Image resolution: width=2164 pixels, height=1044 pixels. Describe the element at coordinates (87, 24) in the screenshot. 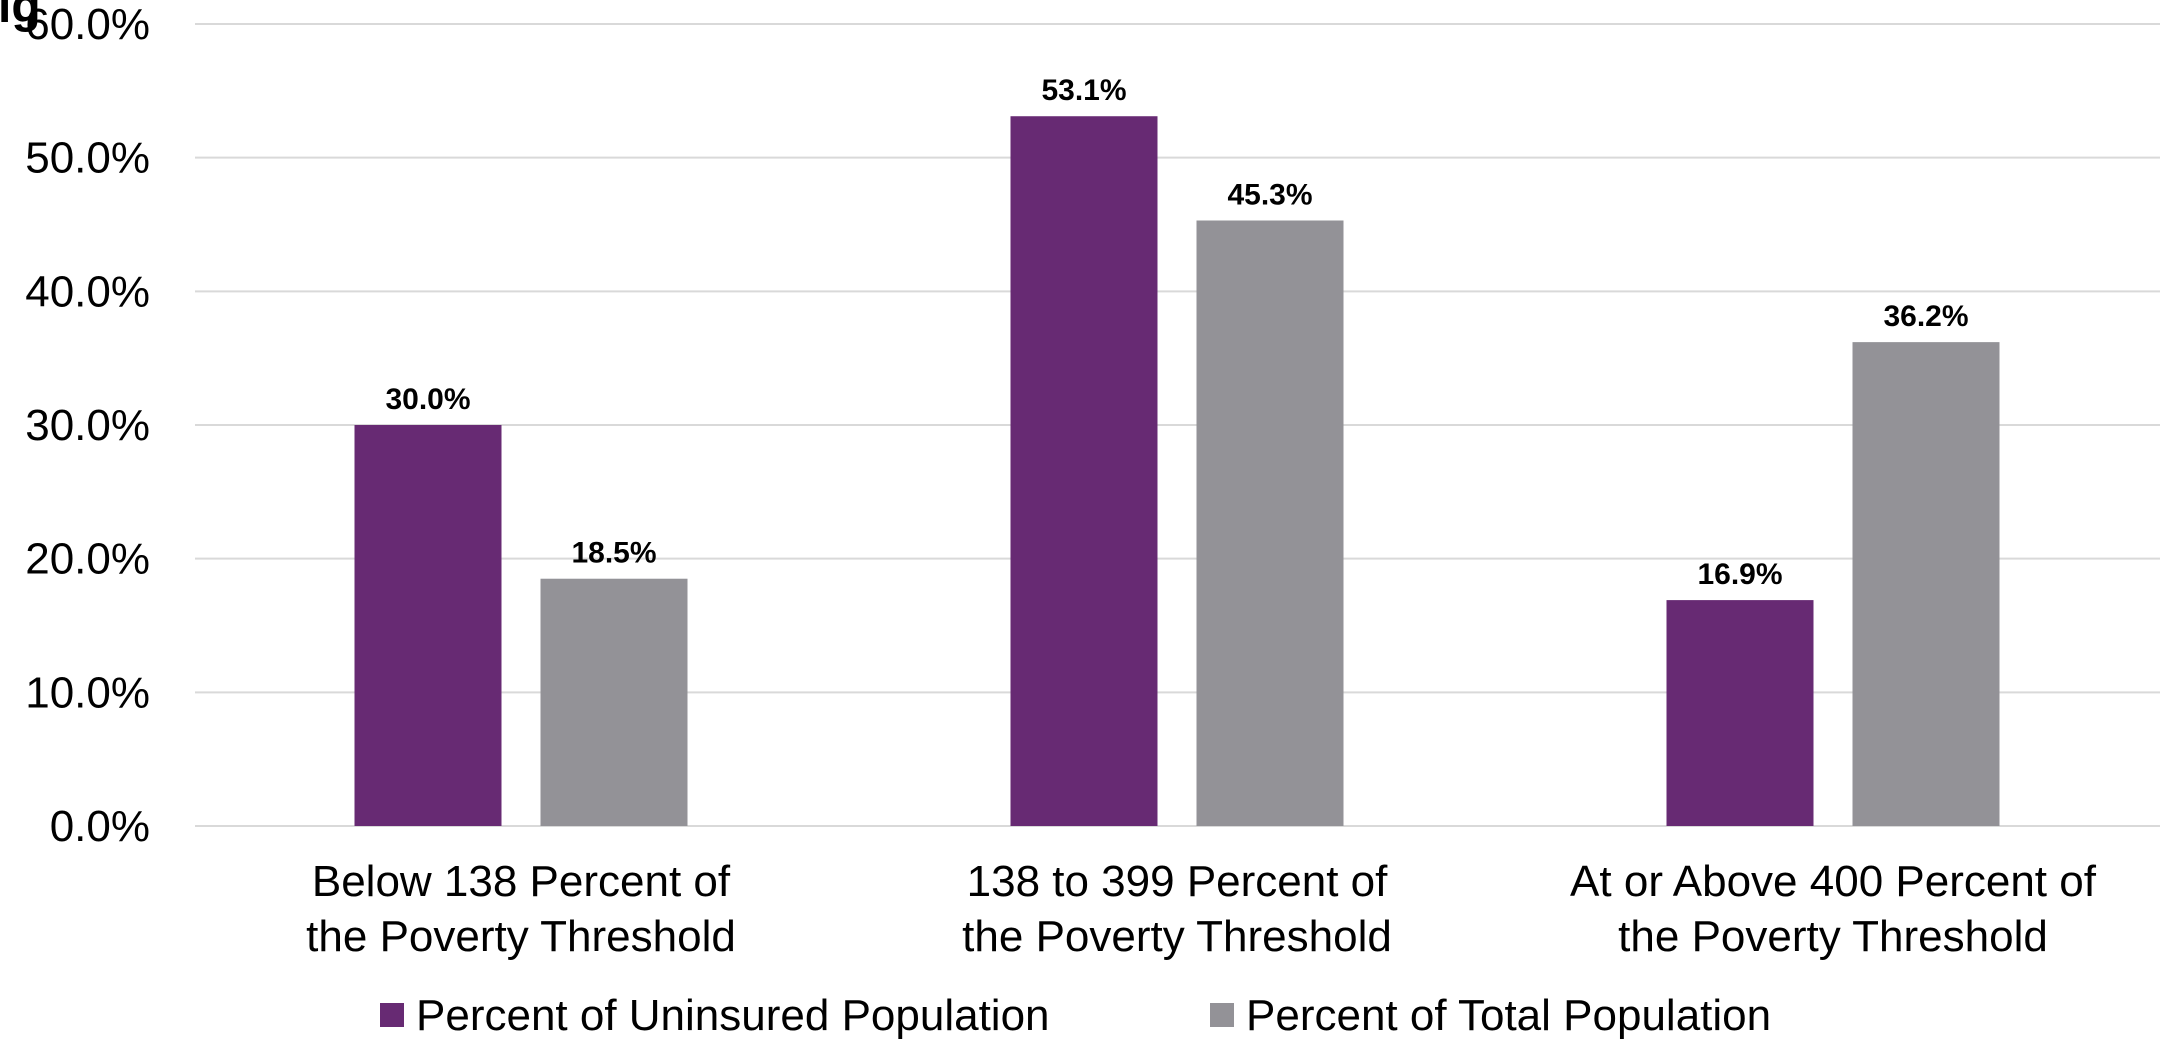

I see `y-tick-label: 60.0%` at that location.